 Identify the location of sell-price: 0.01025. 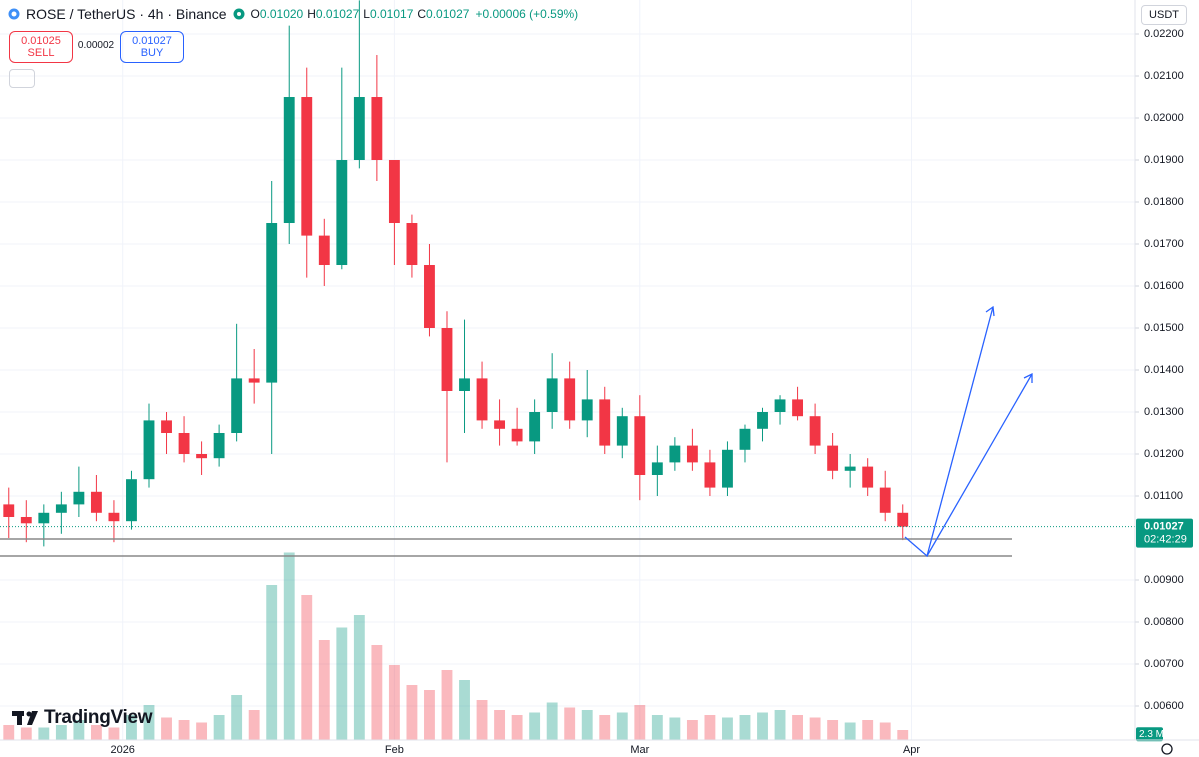
(41, 41).